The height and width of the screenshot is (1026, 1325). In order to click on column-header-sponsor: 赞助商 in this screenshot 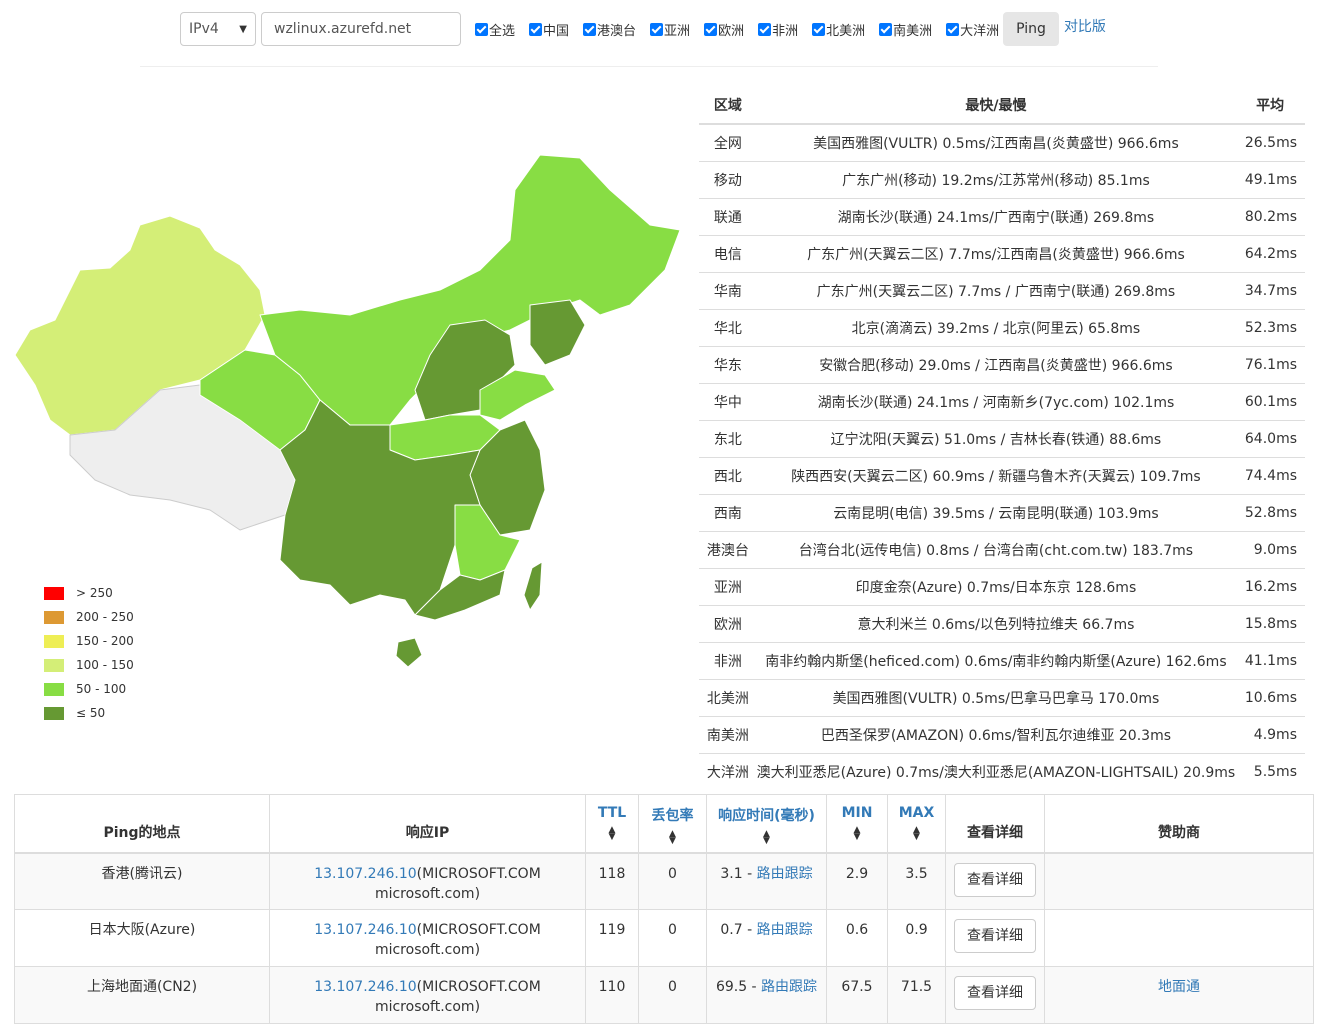, I will do `click(1179, 824)`.